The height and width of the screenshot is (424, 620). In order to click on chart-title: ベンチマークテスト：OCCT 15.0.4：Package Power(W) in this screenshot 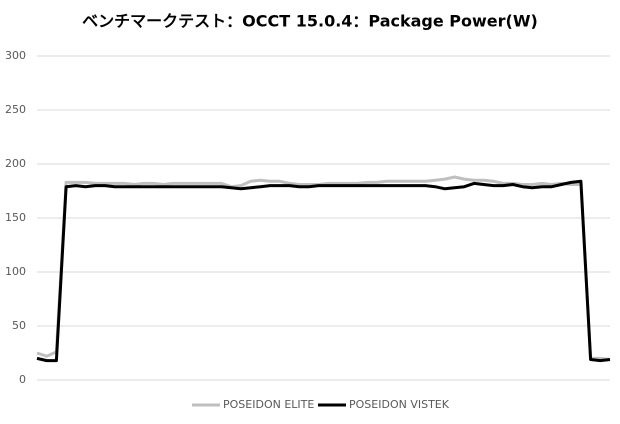, I will do `click(310, 21)`.